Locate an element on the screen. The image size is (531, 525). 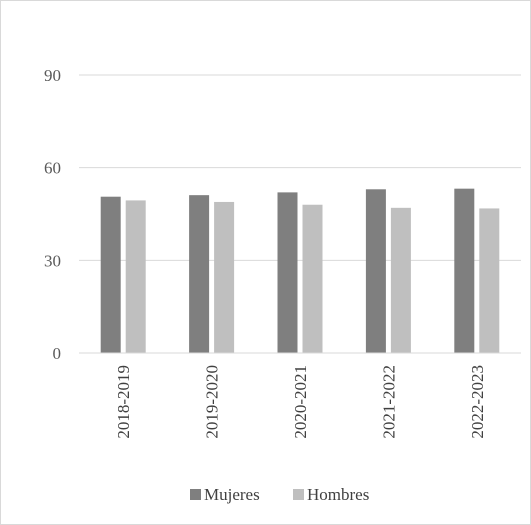
x-tick-label: 2018-2019 is located at coordinates (123, 402).